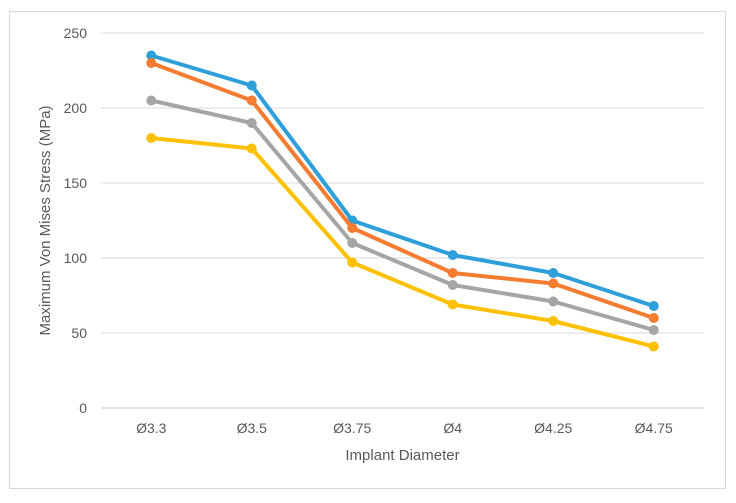 The height and width of the screenshot is (503, 736). What do you see at coordinates (83, 408) in the screenshot?
I see `y-tick-label: 0` at bounding box center [83, 408].